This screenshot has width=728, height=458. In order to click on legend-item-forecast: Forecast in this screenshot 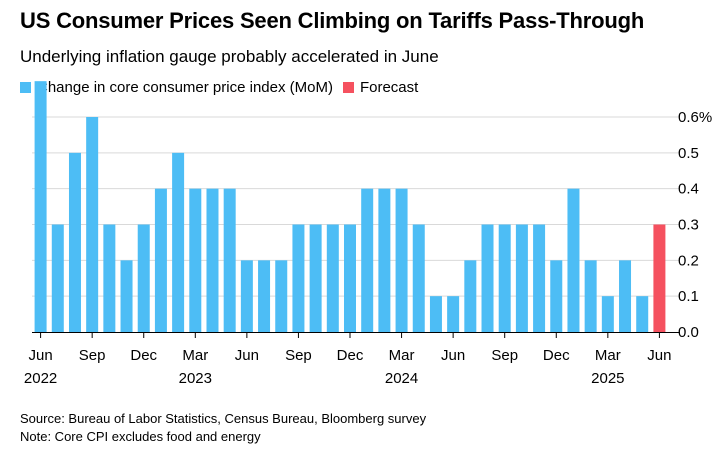, I will do `click(380, 87)`.